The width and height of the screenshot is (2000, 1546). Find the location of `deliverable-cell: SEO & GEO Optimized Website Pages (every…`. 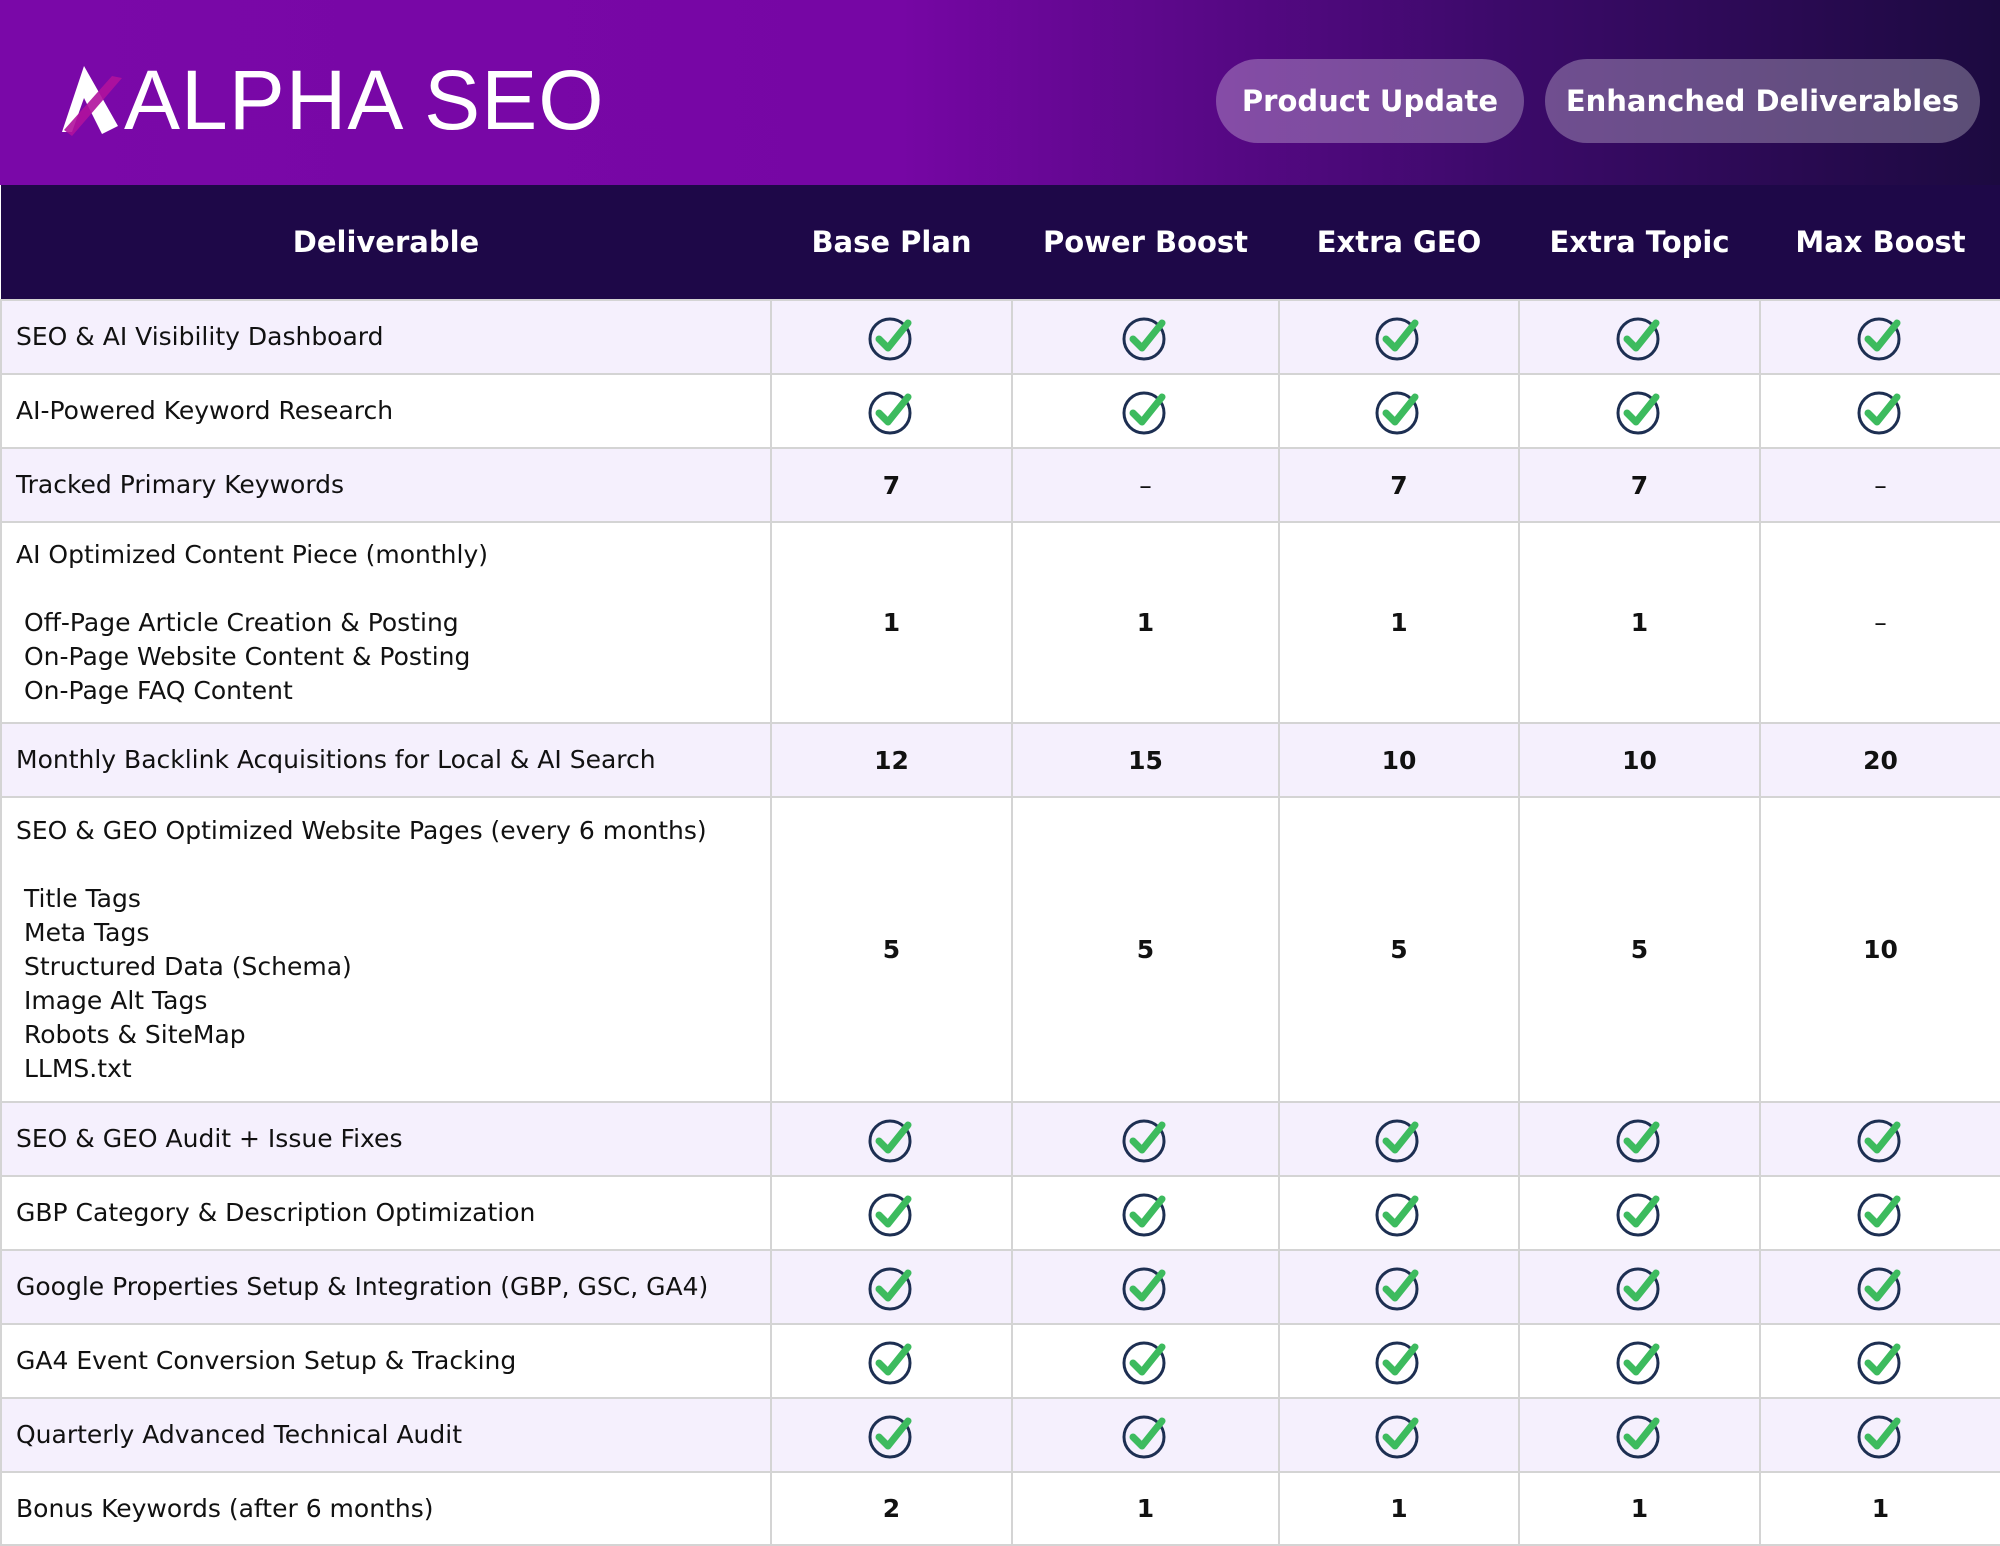

deliverable-cell: SEO & GEO Optimized Website Pages (every… is located at coordinates (386, 949).